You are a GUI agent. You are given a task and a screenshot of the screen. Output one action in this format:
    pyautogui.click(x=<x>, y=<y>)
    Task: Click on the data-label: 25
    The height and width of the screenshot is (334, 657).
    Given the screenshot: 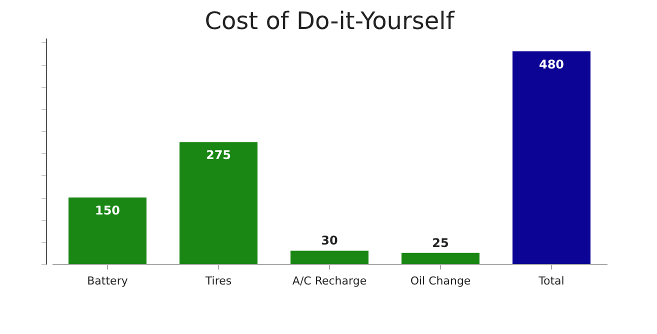 What is the action you would take?
    pyautogui.click(x=440, y=243)
    